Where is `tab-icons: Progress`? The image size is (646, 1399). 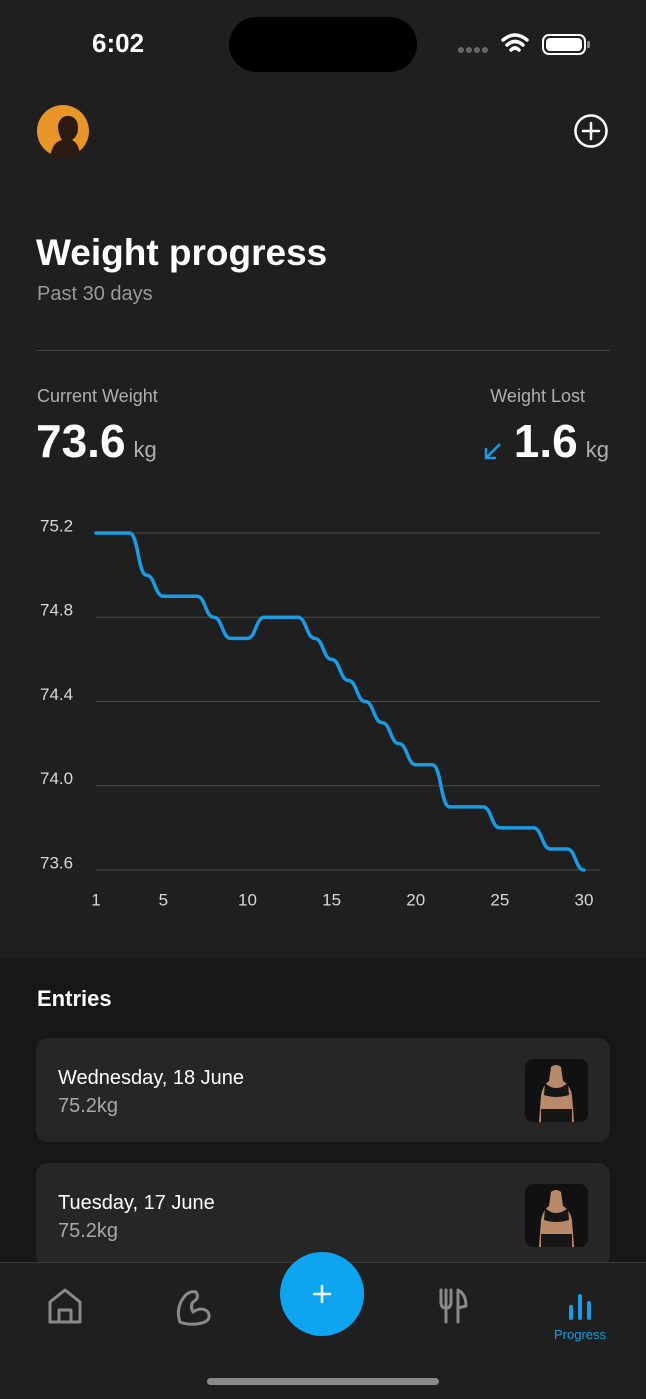
tab-icons: Progress is located at coordinates (327, 1297).